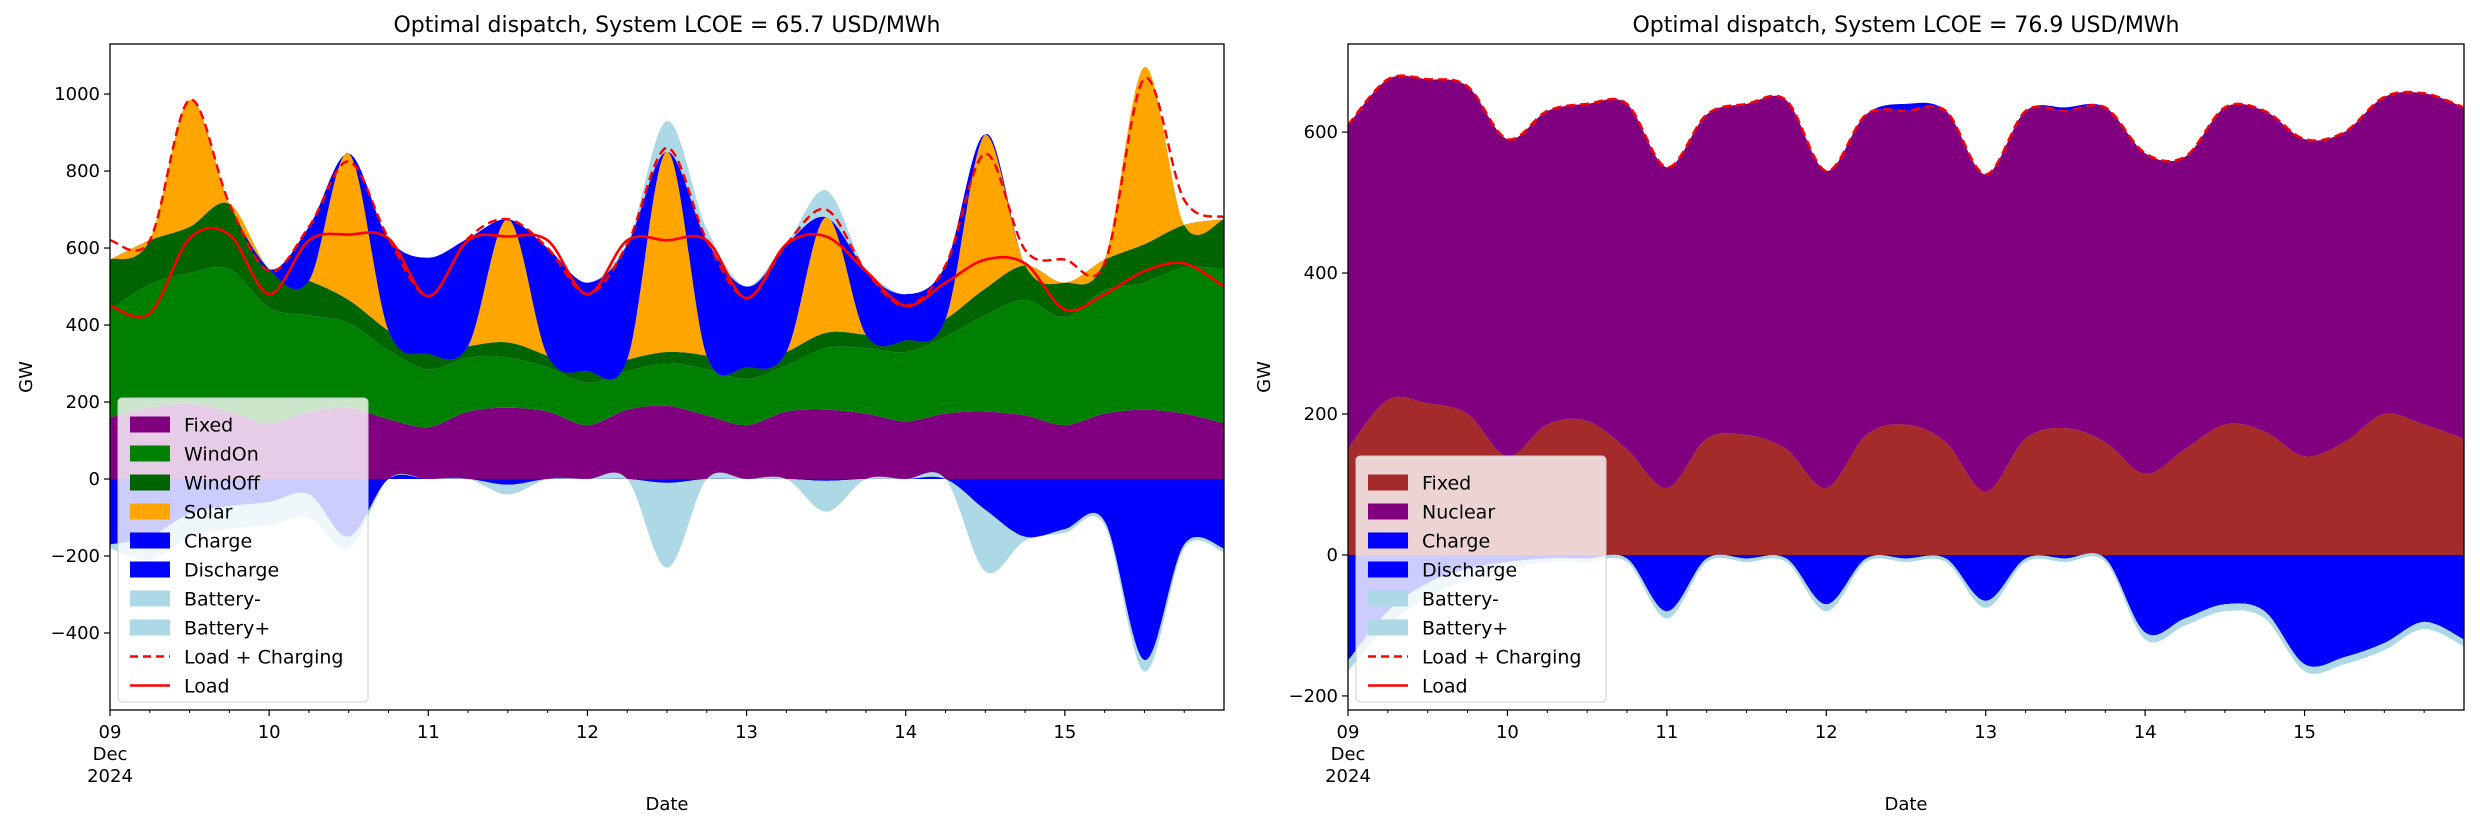 This screenshot has width=2480, height=829. Describe the element at coordinates (83, 171) in the screenshot. I see `y-tick-label: 800` at that location.